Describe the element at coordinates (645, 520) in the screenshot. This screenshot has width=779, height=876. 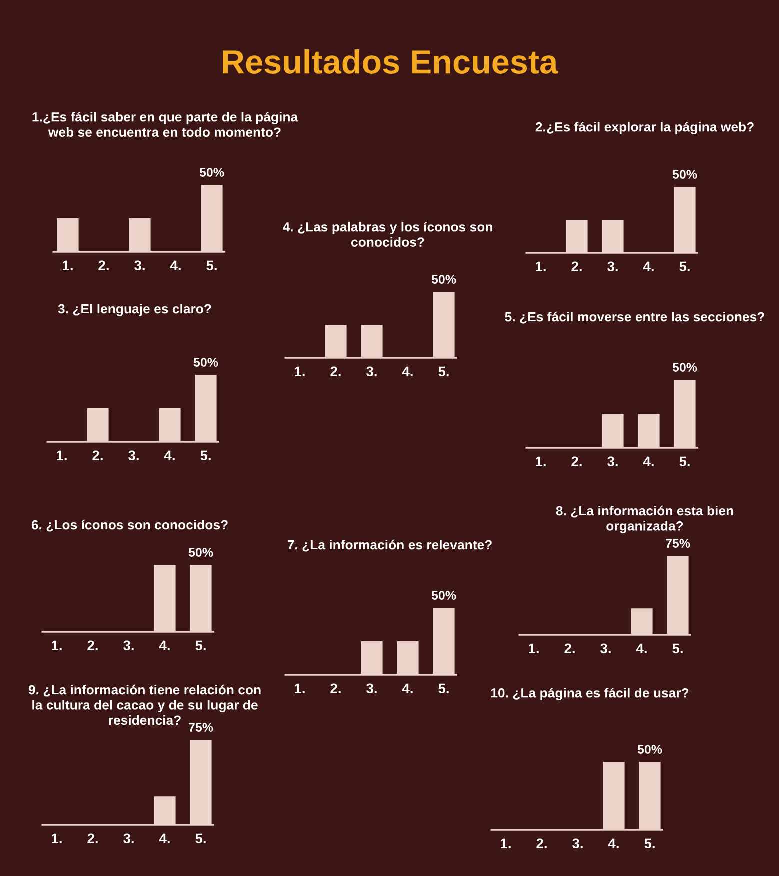
I see `chart-title: 8. ¿La información esta bien organizada?` at that location.